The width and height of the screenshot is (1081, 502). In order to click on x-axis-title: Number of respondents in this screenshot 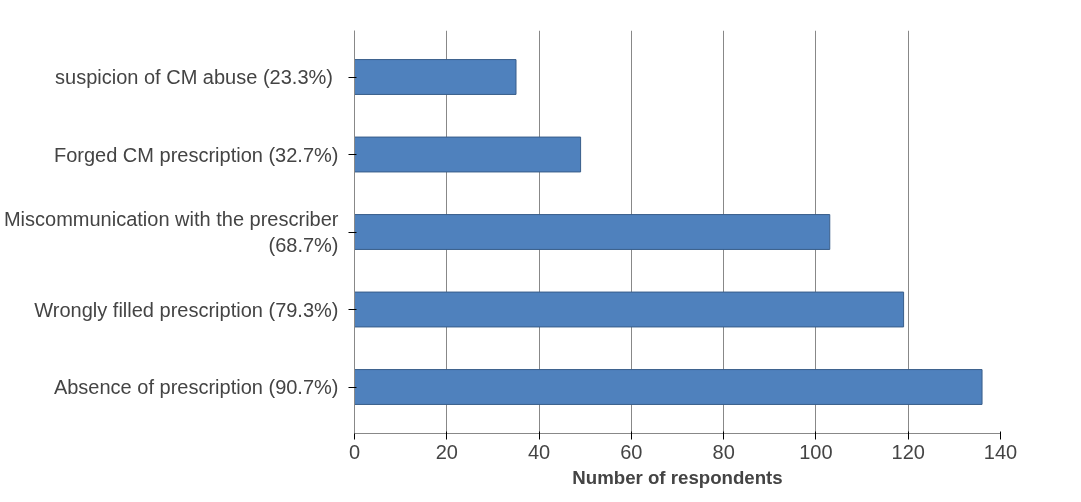, I will do `click(677, 477)`.